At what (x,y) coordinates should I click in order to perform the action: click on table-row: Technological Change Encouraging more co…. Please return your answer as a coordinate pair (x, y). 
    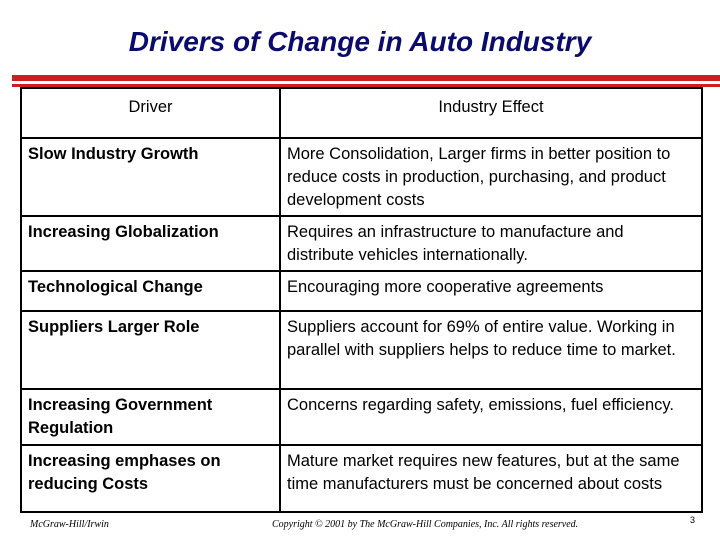
    Looking at the image, I should click on (361, 291).